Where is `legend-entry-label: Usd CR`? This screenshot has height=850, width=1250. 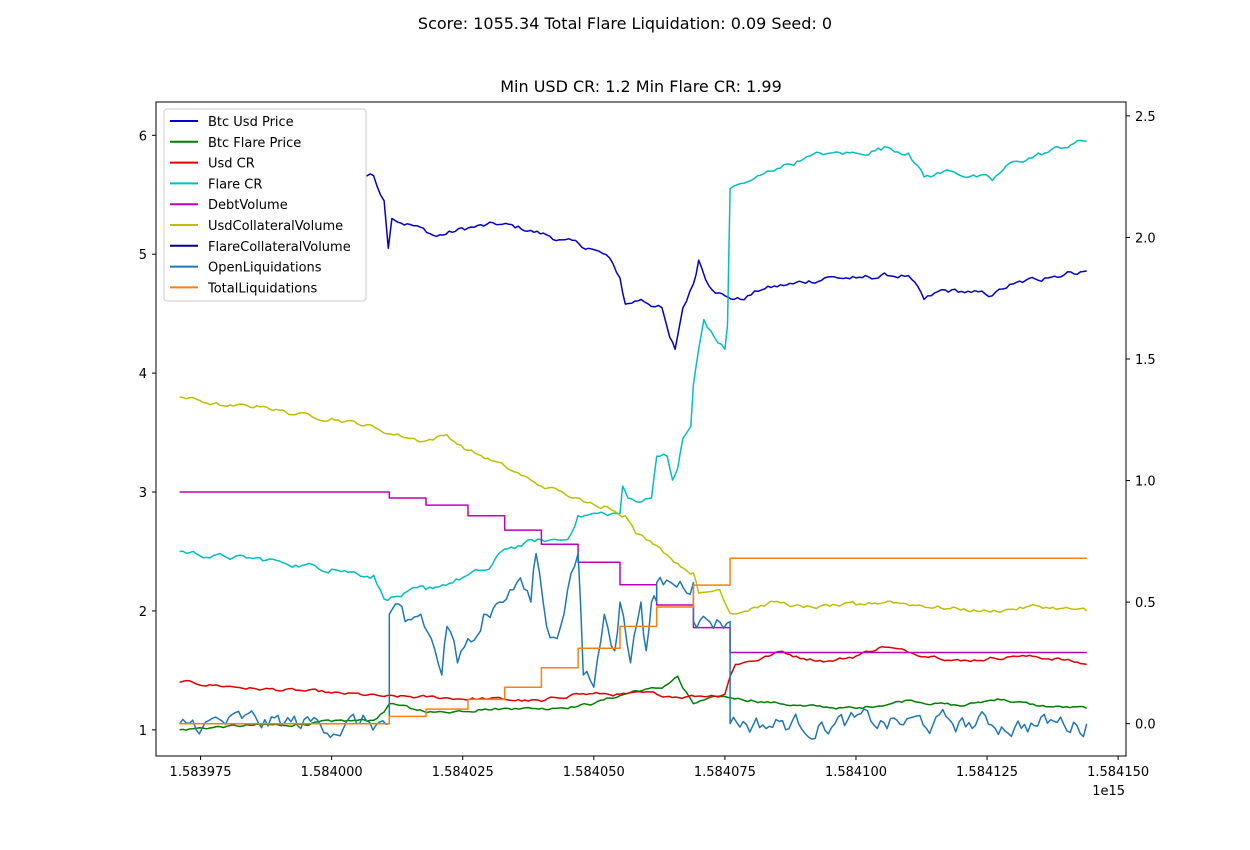 legend-entry-label: Usd CR is located at coordinates (231, 164).